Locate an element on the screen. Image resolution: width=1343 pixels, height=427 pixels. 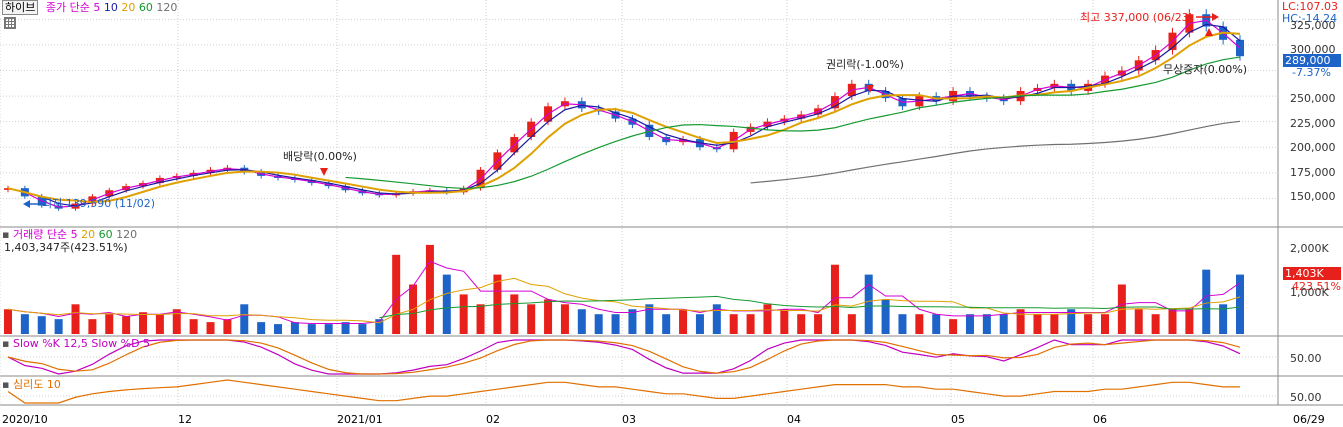
volume-panel-header: ▪ 거래량 단순 5 20 60 120 is located at coordinates (69, 234).